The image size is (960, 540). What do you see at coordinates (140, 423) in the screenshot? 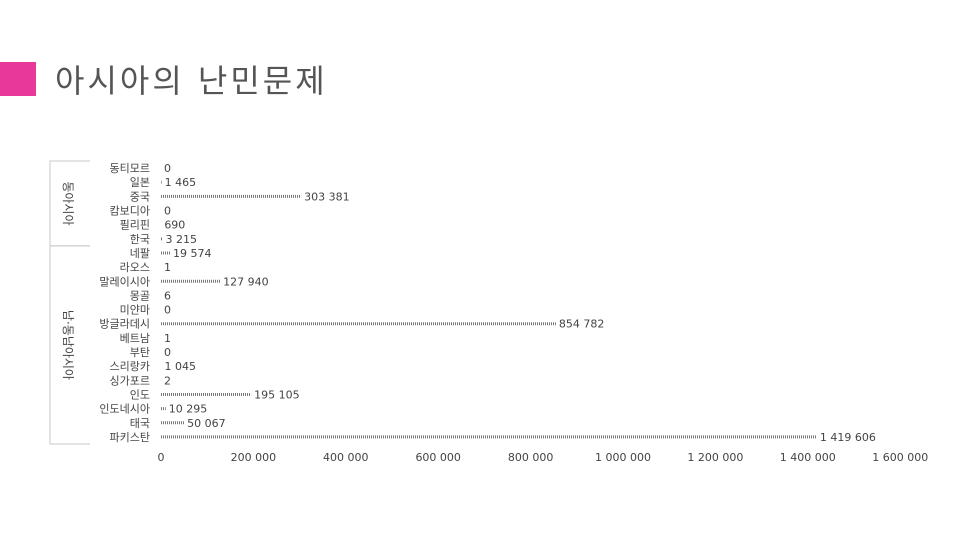
I see `category-label: 태국` at bounding box center [140, 423].